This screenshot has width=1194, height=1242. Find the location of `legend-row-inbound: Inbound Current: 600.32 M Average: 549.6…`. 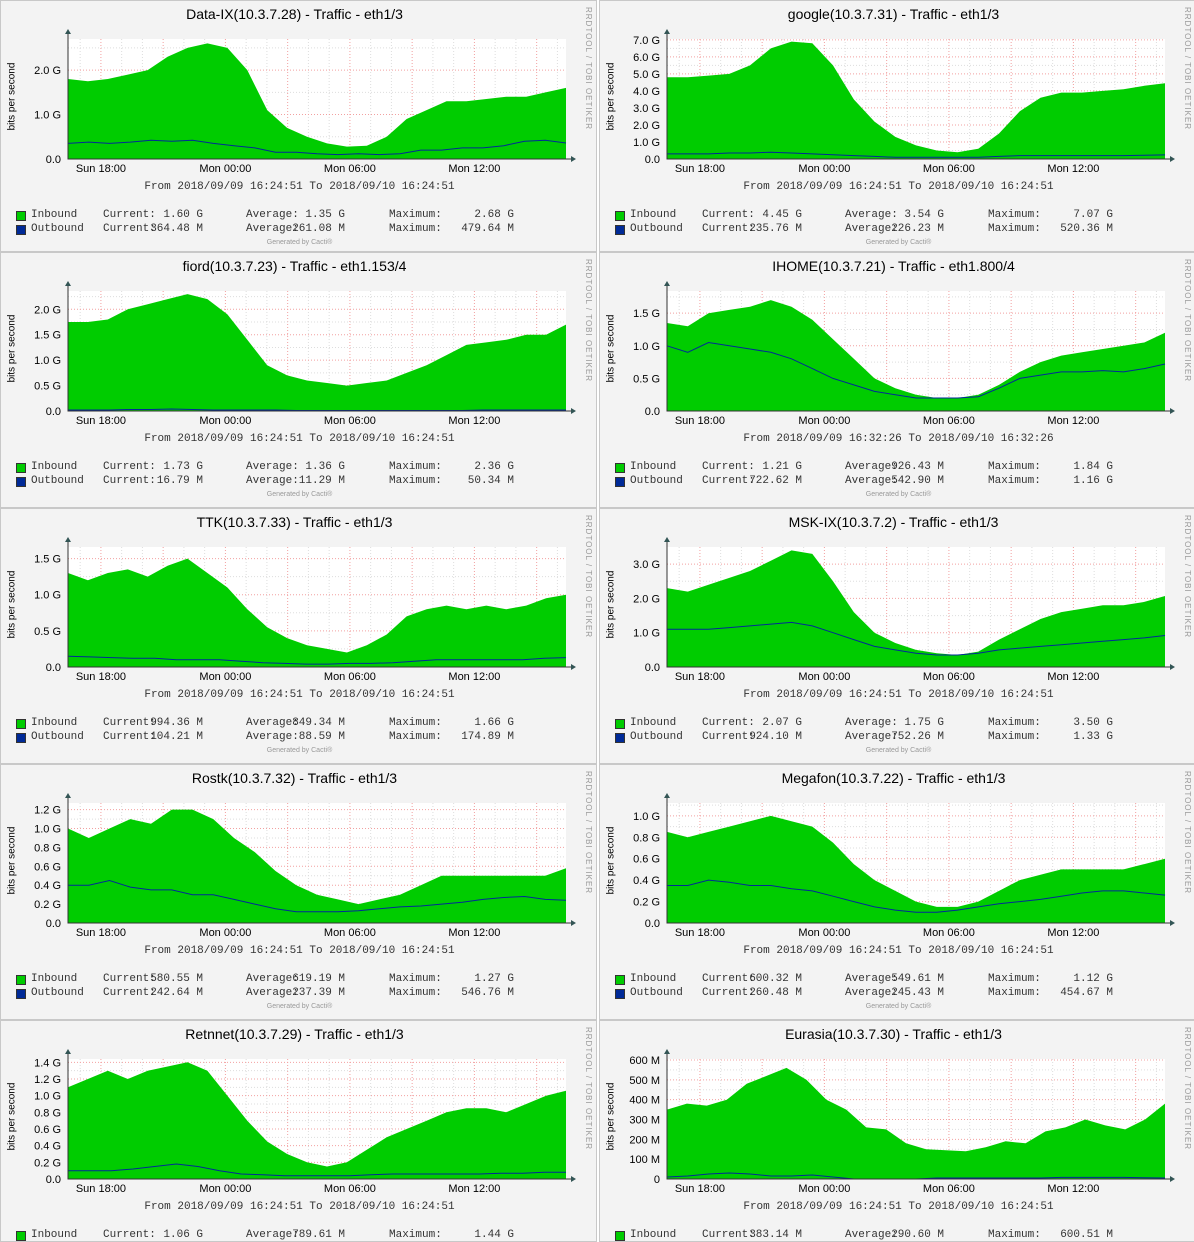

legend-row-inbound: Inbound Current: 600.32 M Average: 549.6… is located at coordinates (895, 979).